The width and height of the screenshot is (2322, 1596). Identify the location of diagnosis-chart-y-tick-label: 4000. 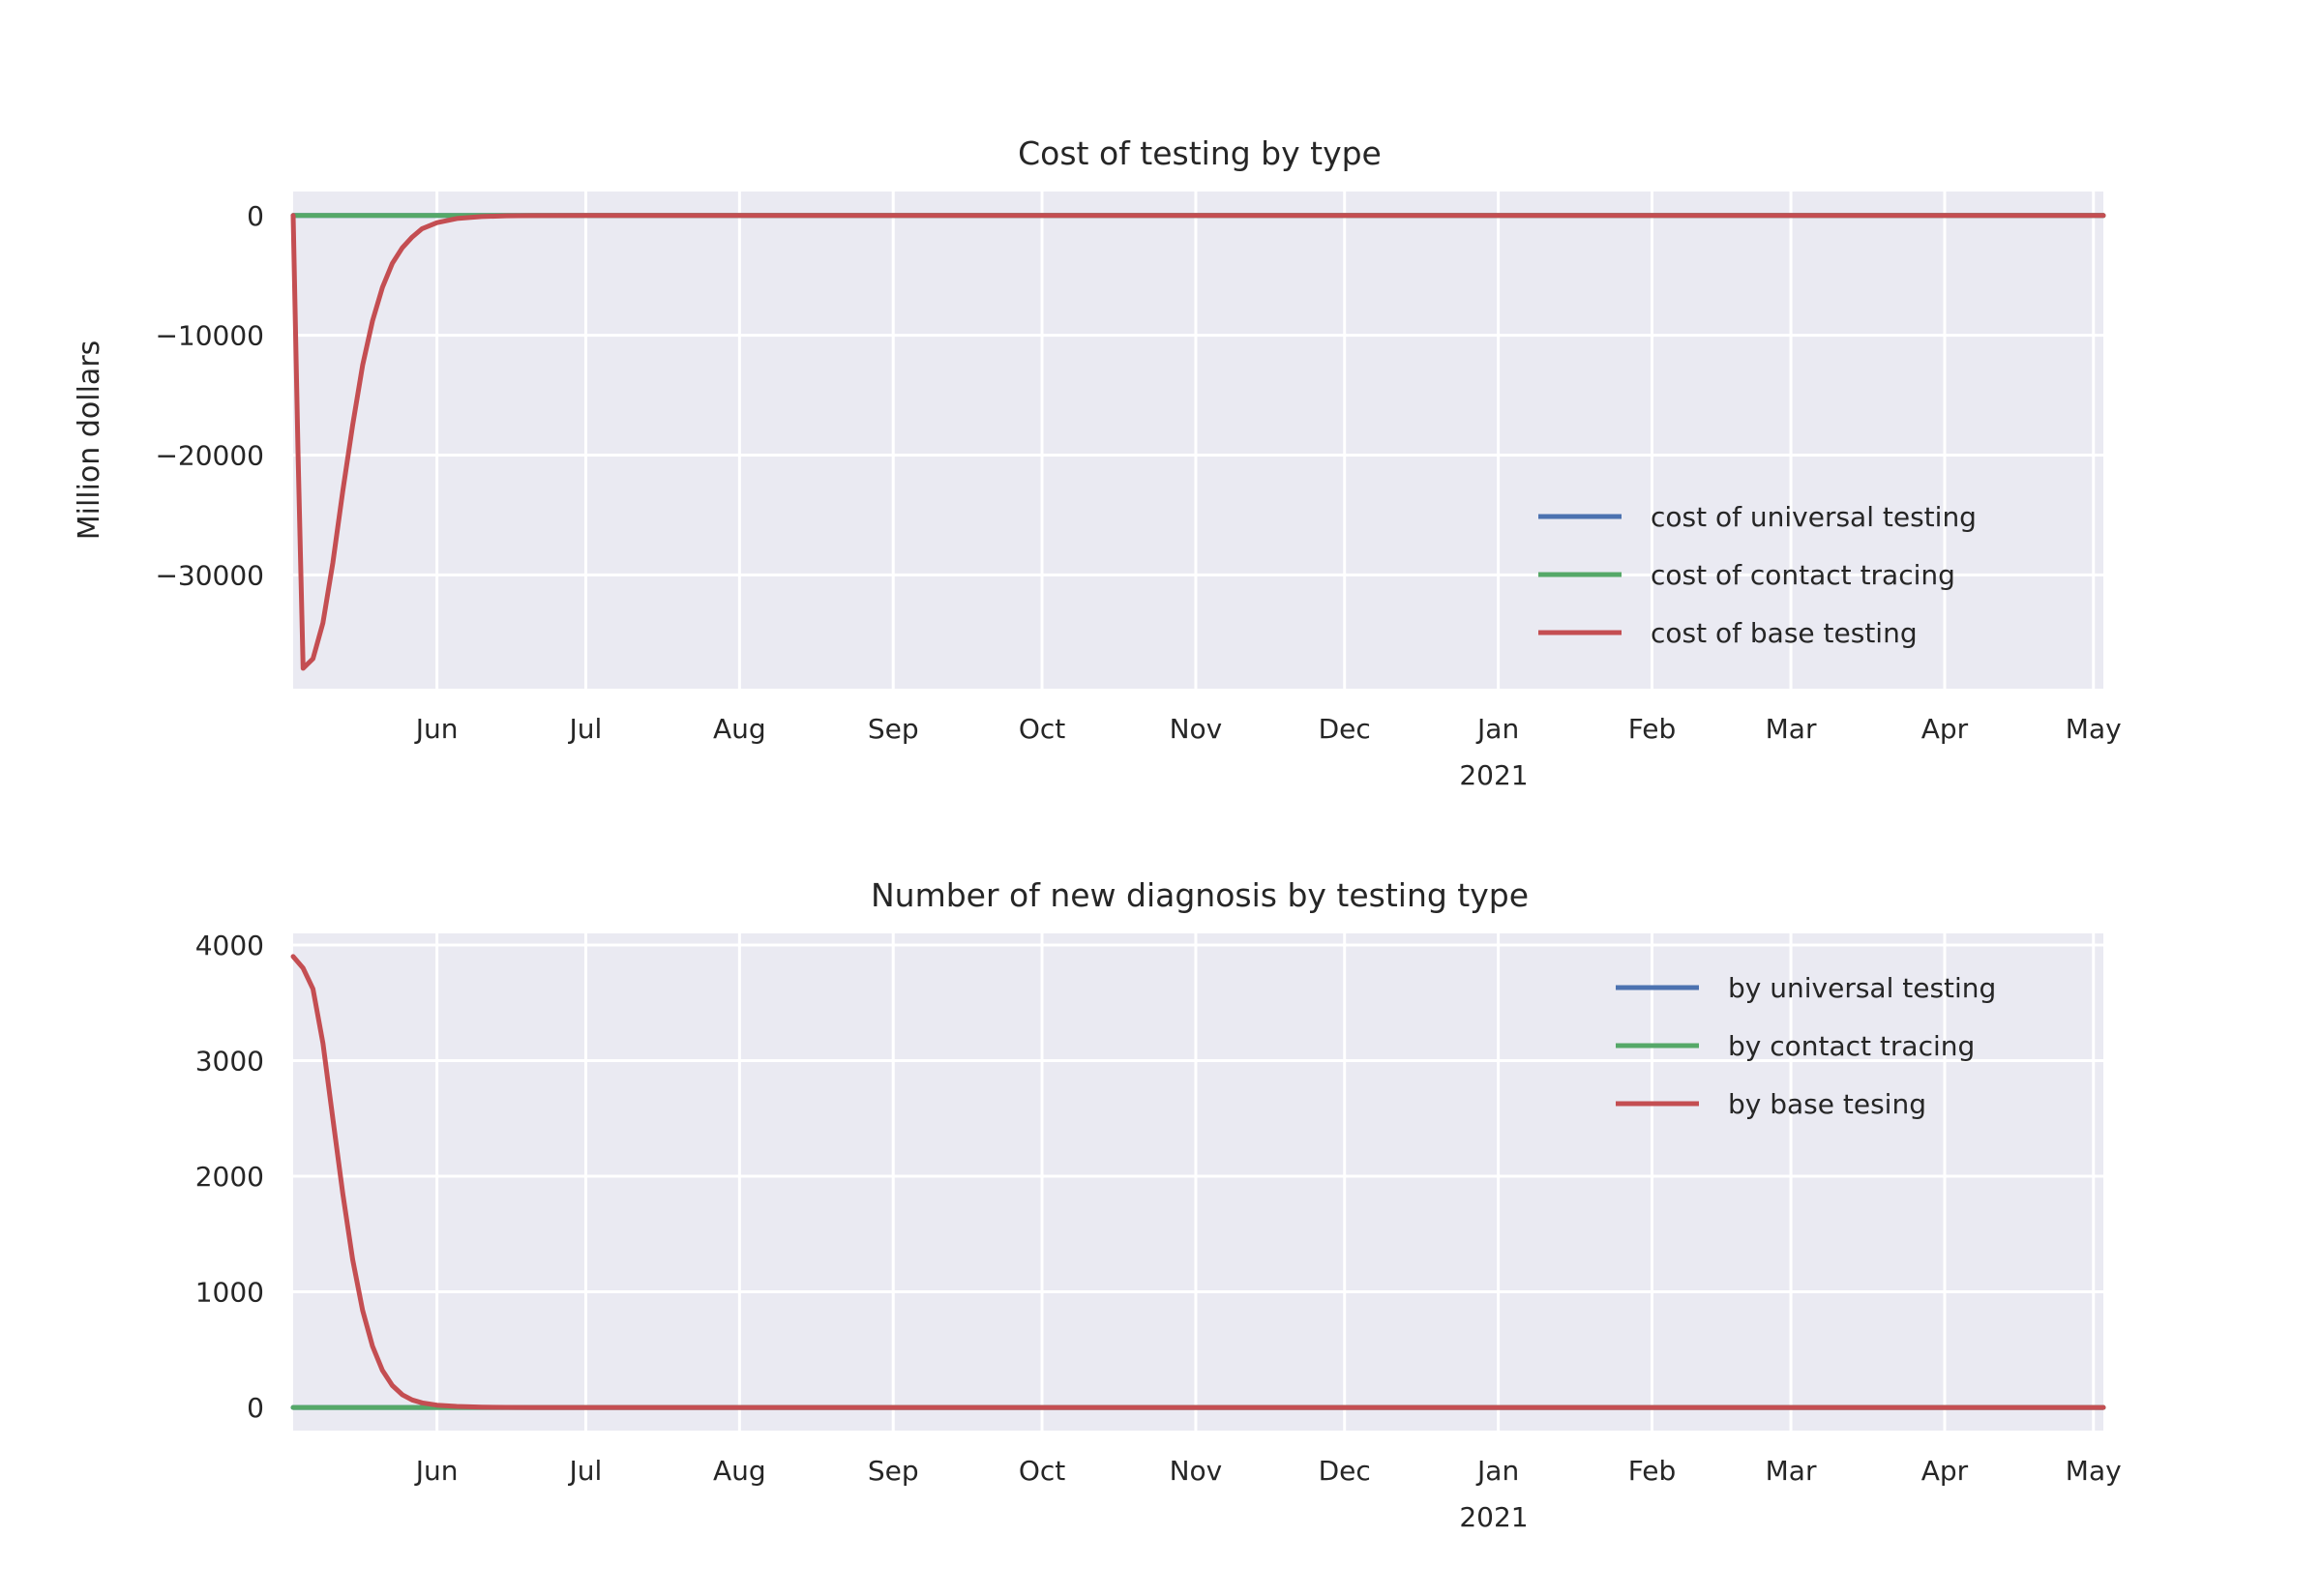
(229, 945).